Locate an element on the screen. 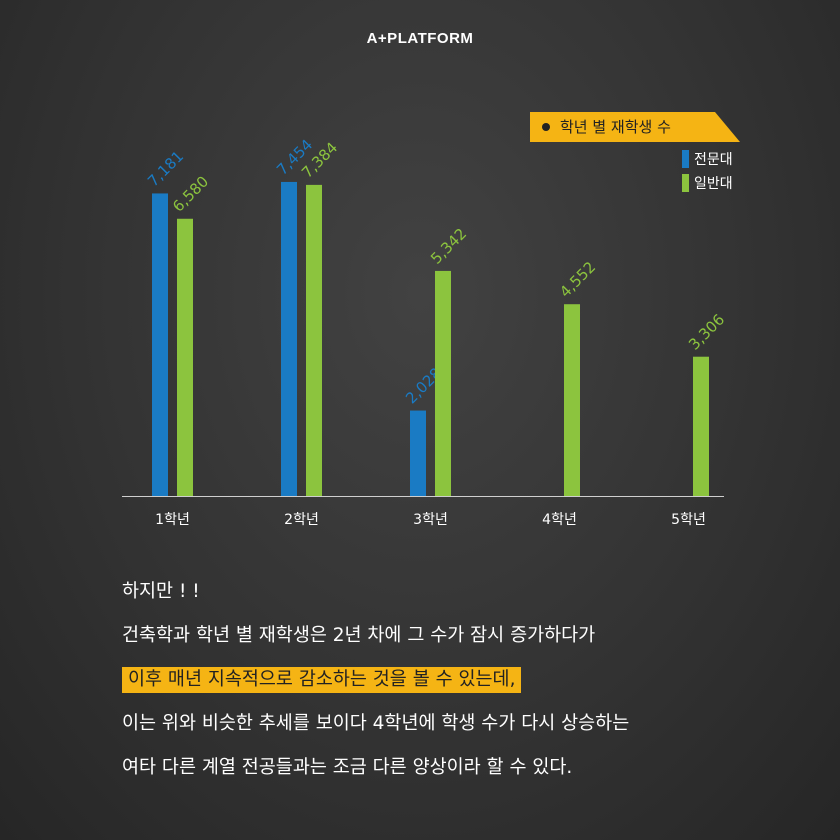 This screenshot has height=840, width=840. legend-swatch-college is located at coordinates (685, 159).